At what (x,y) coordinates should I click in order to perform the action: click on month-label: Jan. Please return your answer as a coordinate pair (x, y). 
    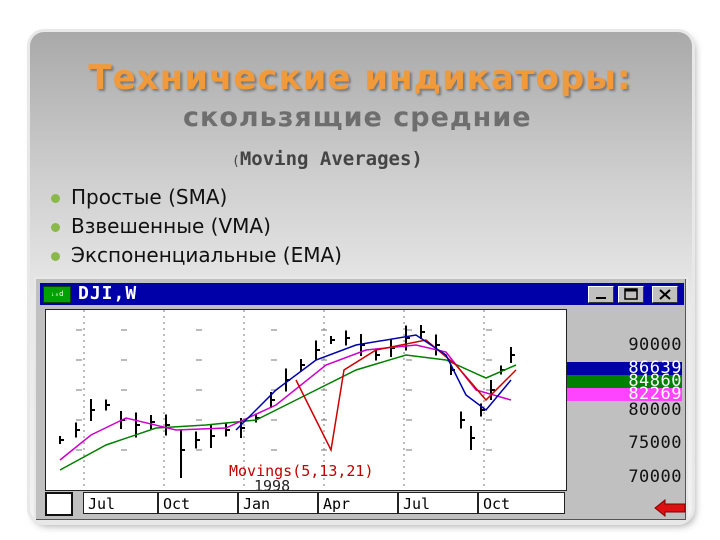
    Looking at the image, I should click on (278, 503).